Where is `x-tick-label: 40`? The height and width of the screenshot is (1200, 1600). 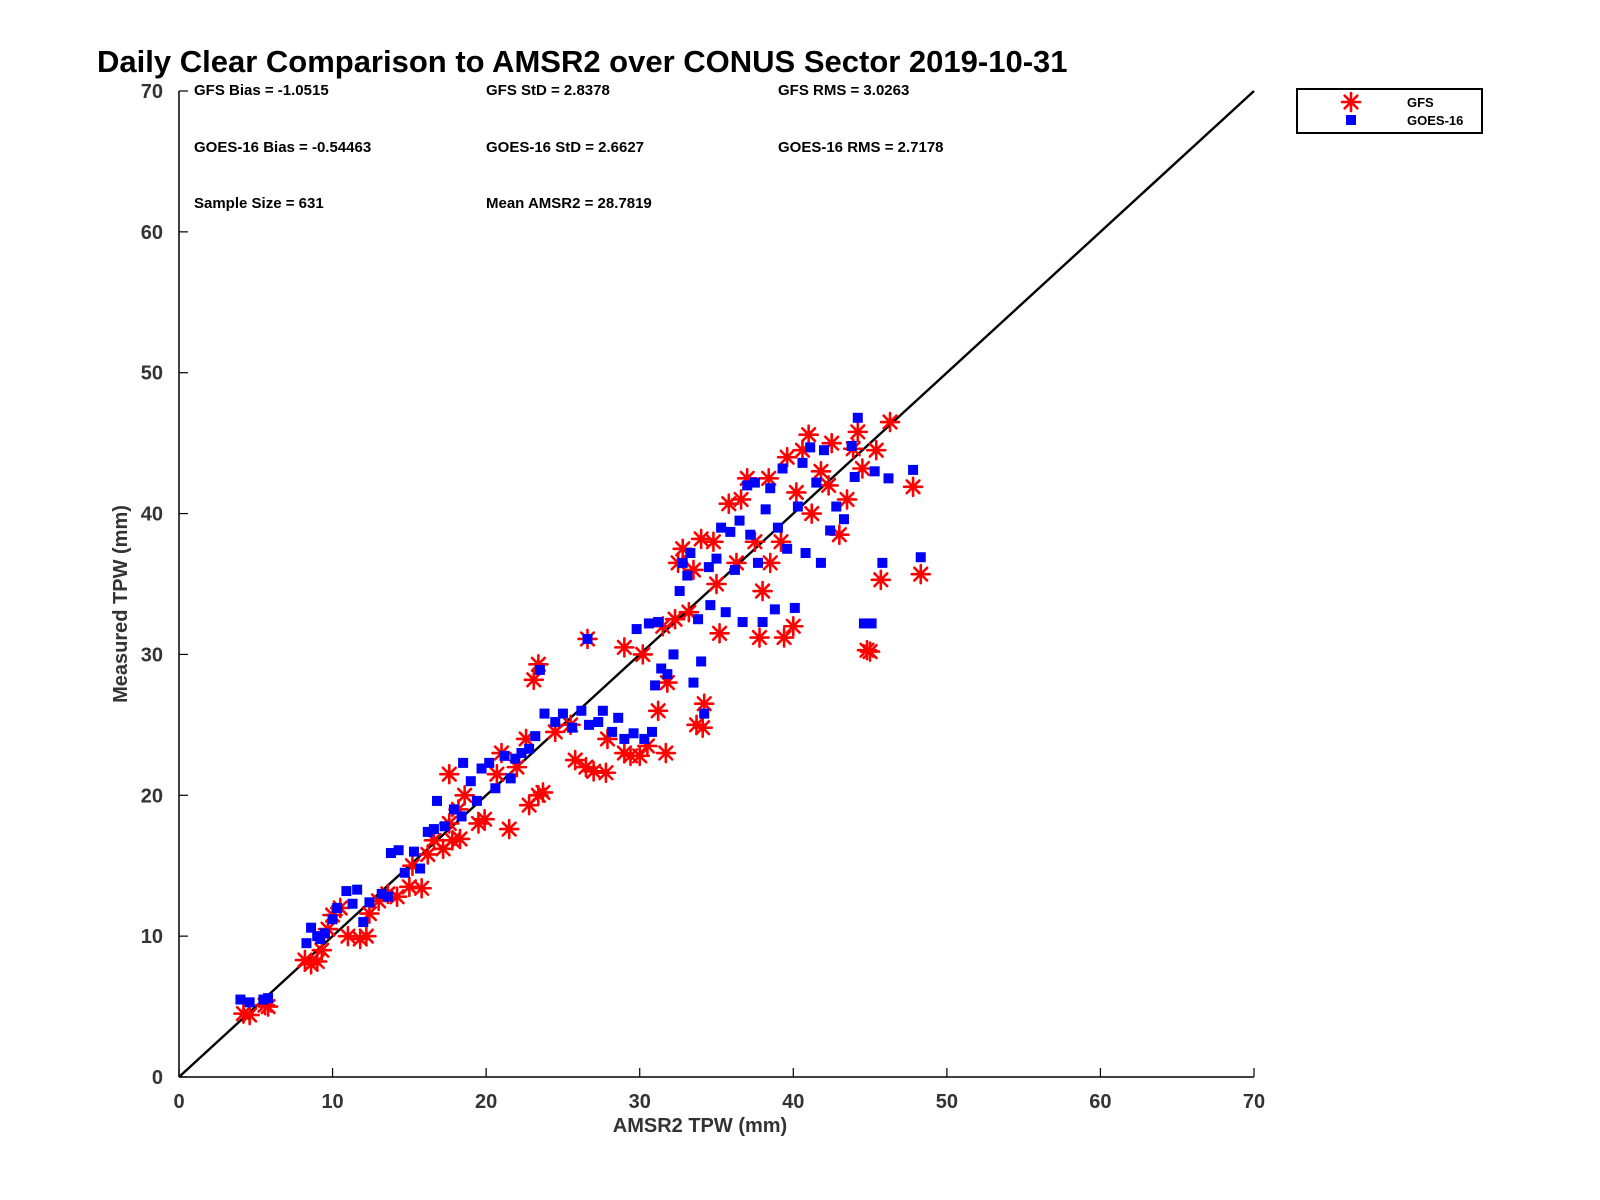
x-tick-label: 40 is located at coordinates (793, 1102).